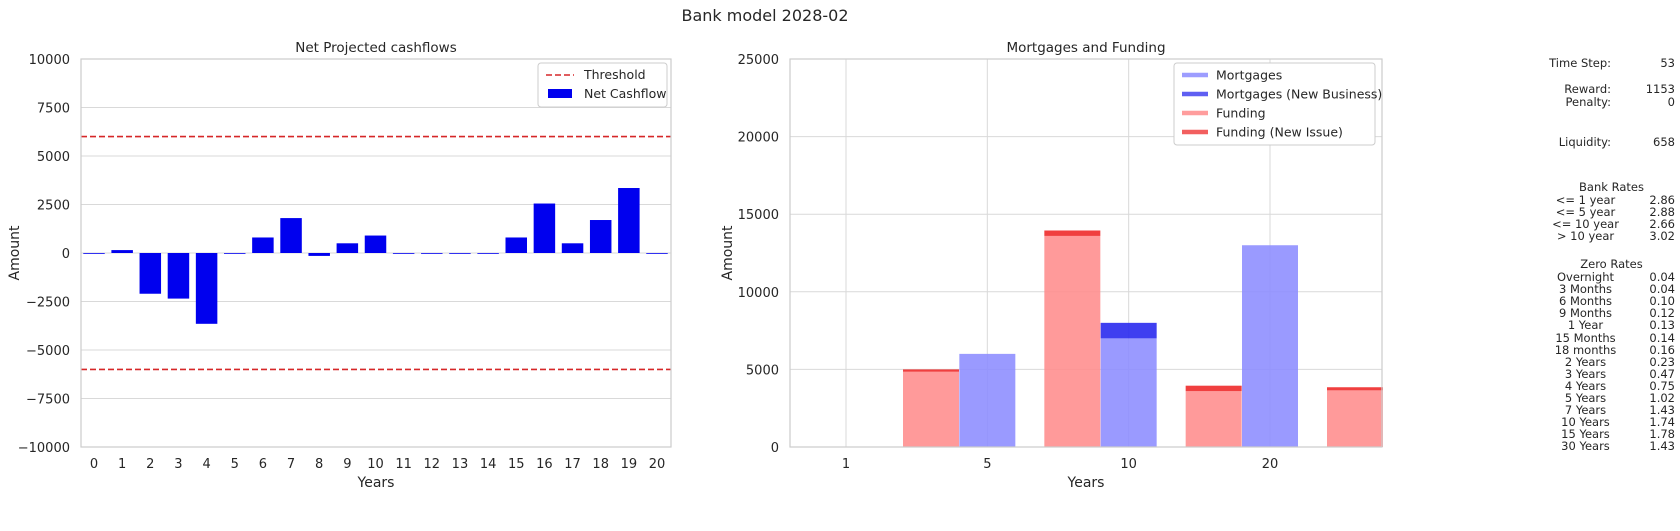 This screenshot has height=531, width=1680. Describe the element at coordinates (1662, 313) in the screenshot. I see `zero-rate-value: 0.12` at that location.